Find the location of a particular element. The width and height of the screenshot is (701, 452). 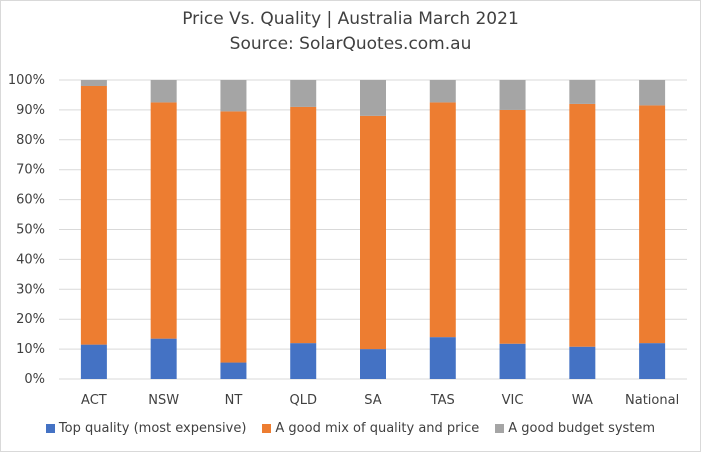

x-tick-label: TAS is located at coordinates (442, 400).